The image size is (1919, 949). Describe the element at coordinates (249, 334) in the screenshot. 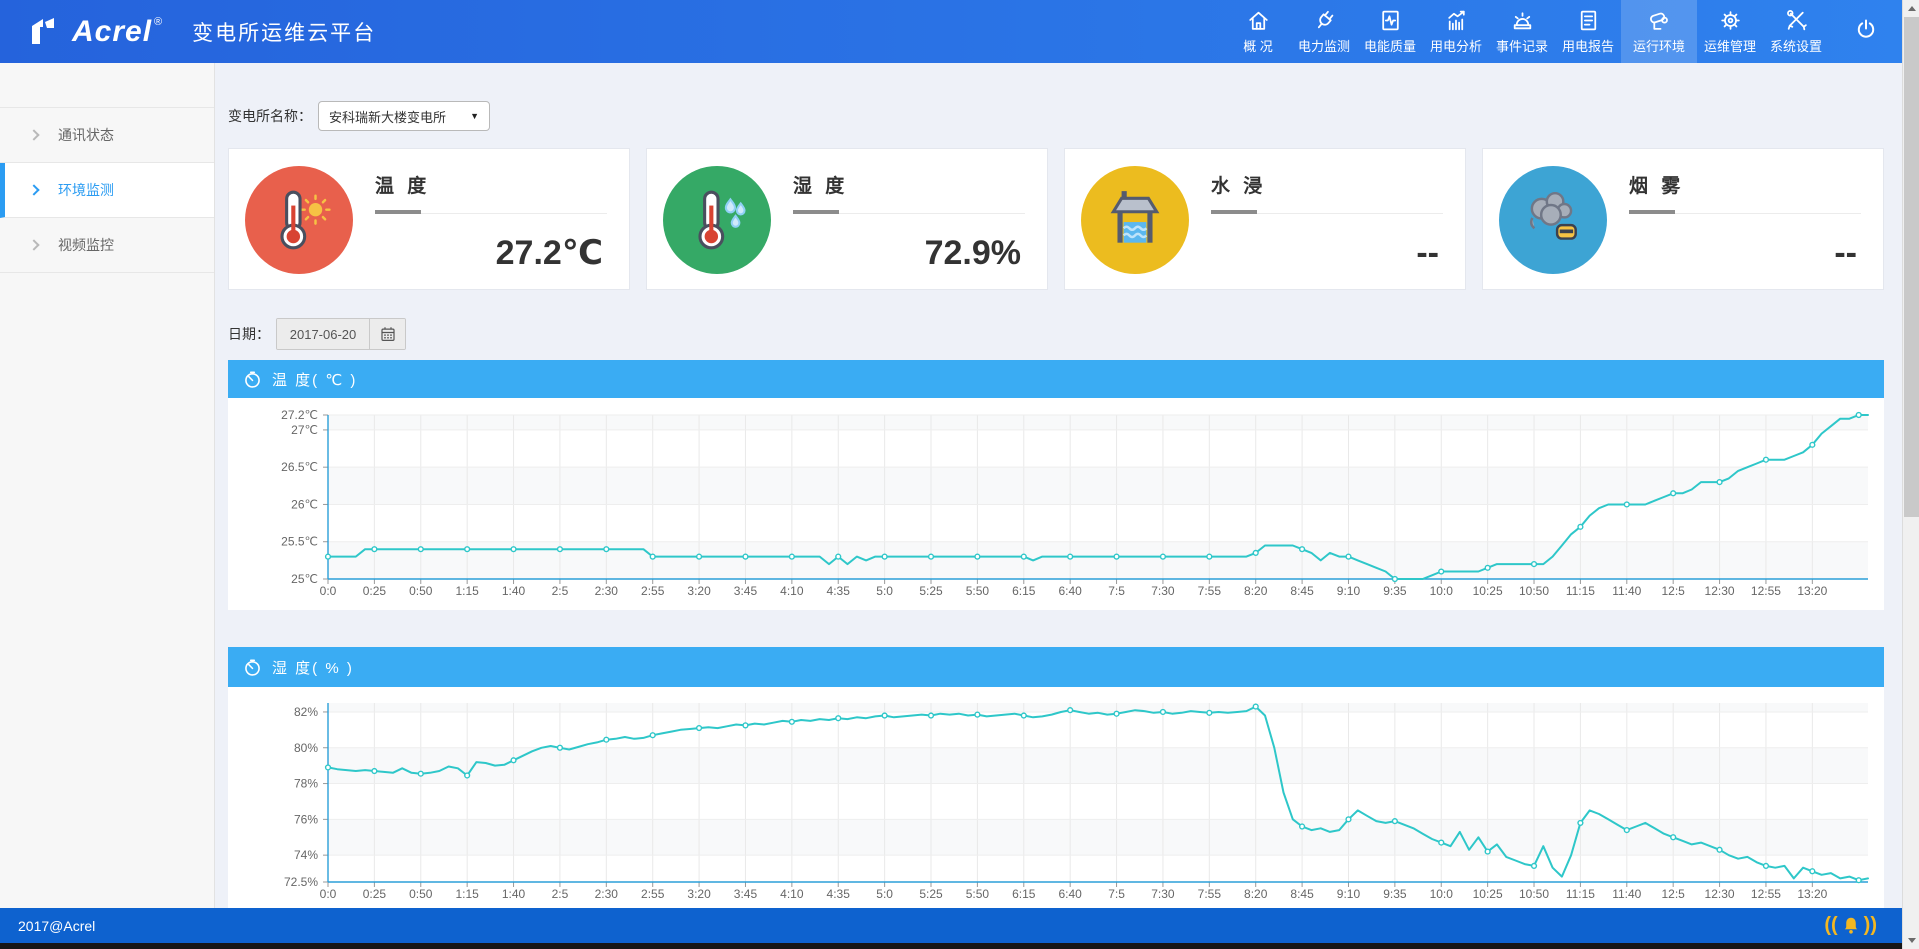

I see `date-label: 日期：` at that location.